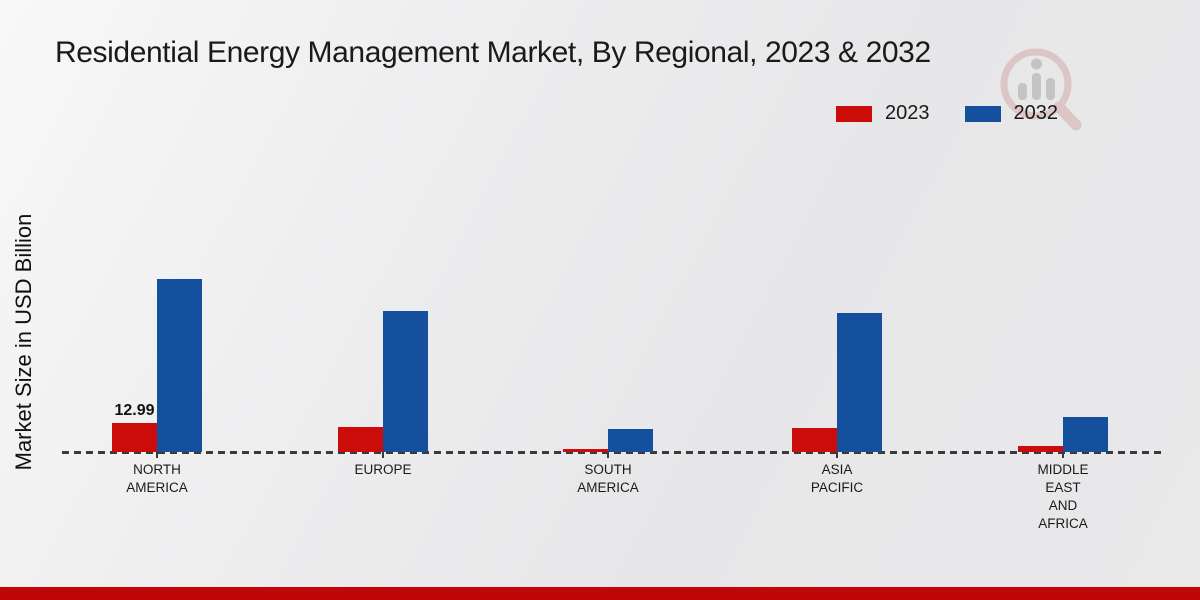  I want to click on bar-2032-asia-pacific, so click(859, 382).